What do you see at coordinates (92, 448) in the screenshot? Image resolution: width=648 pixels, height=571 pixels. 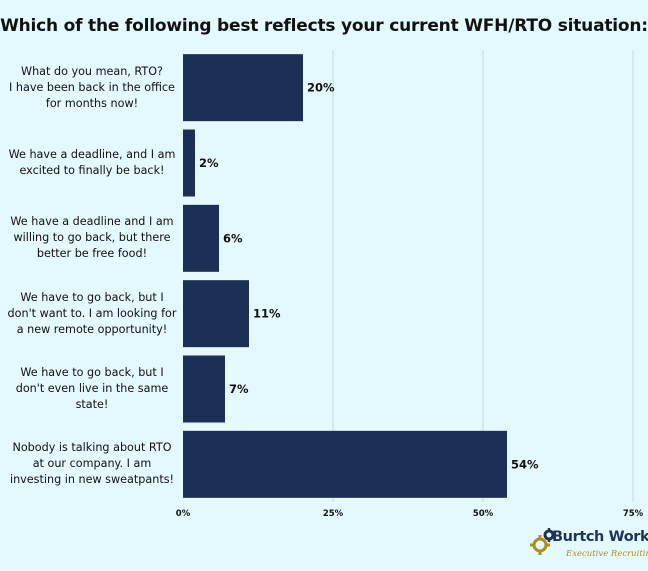 I see `category-label-line: Nobody is talking about RTO` at bounding box center [92, 448].